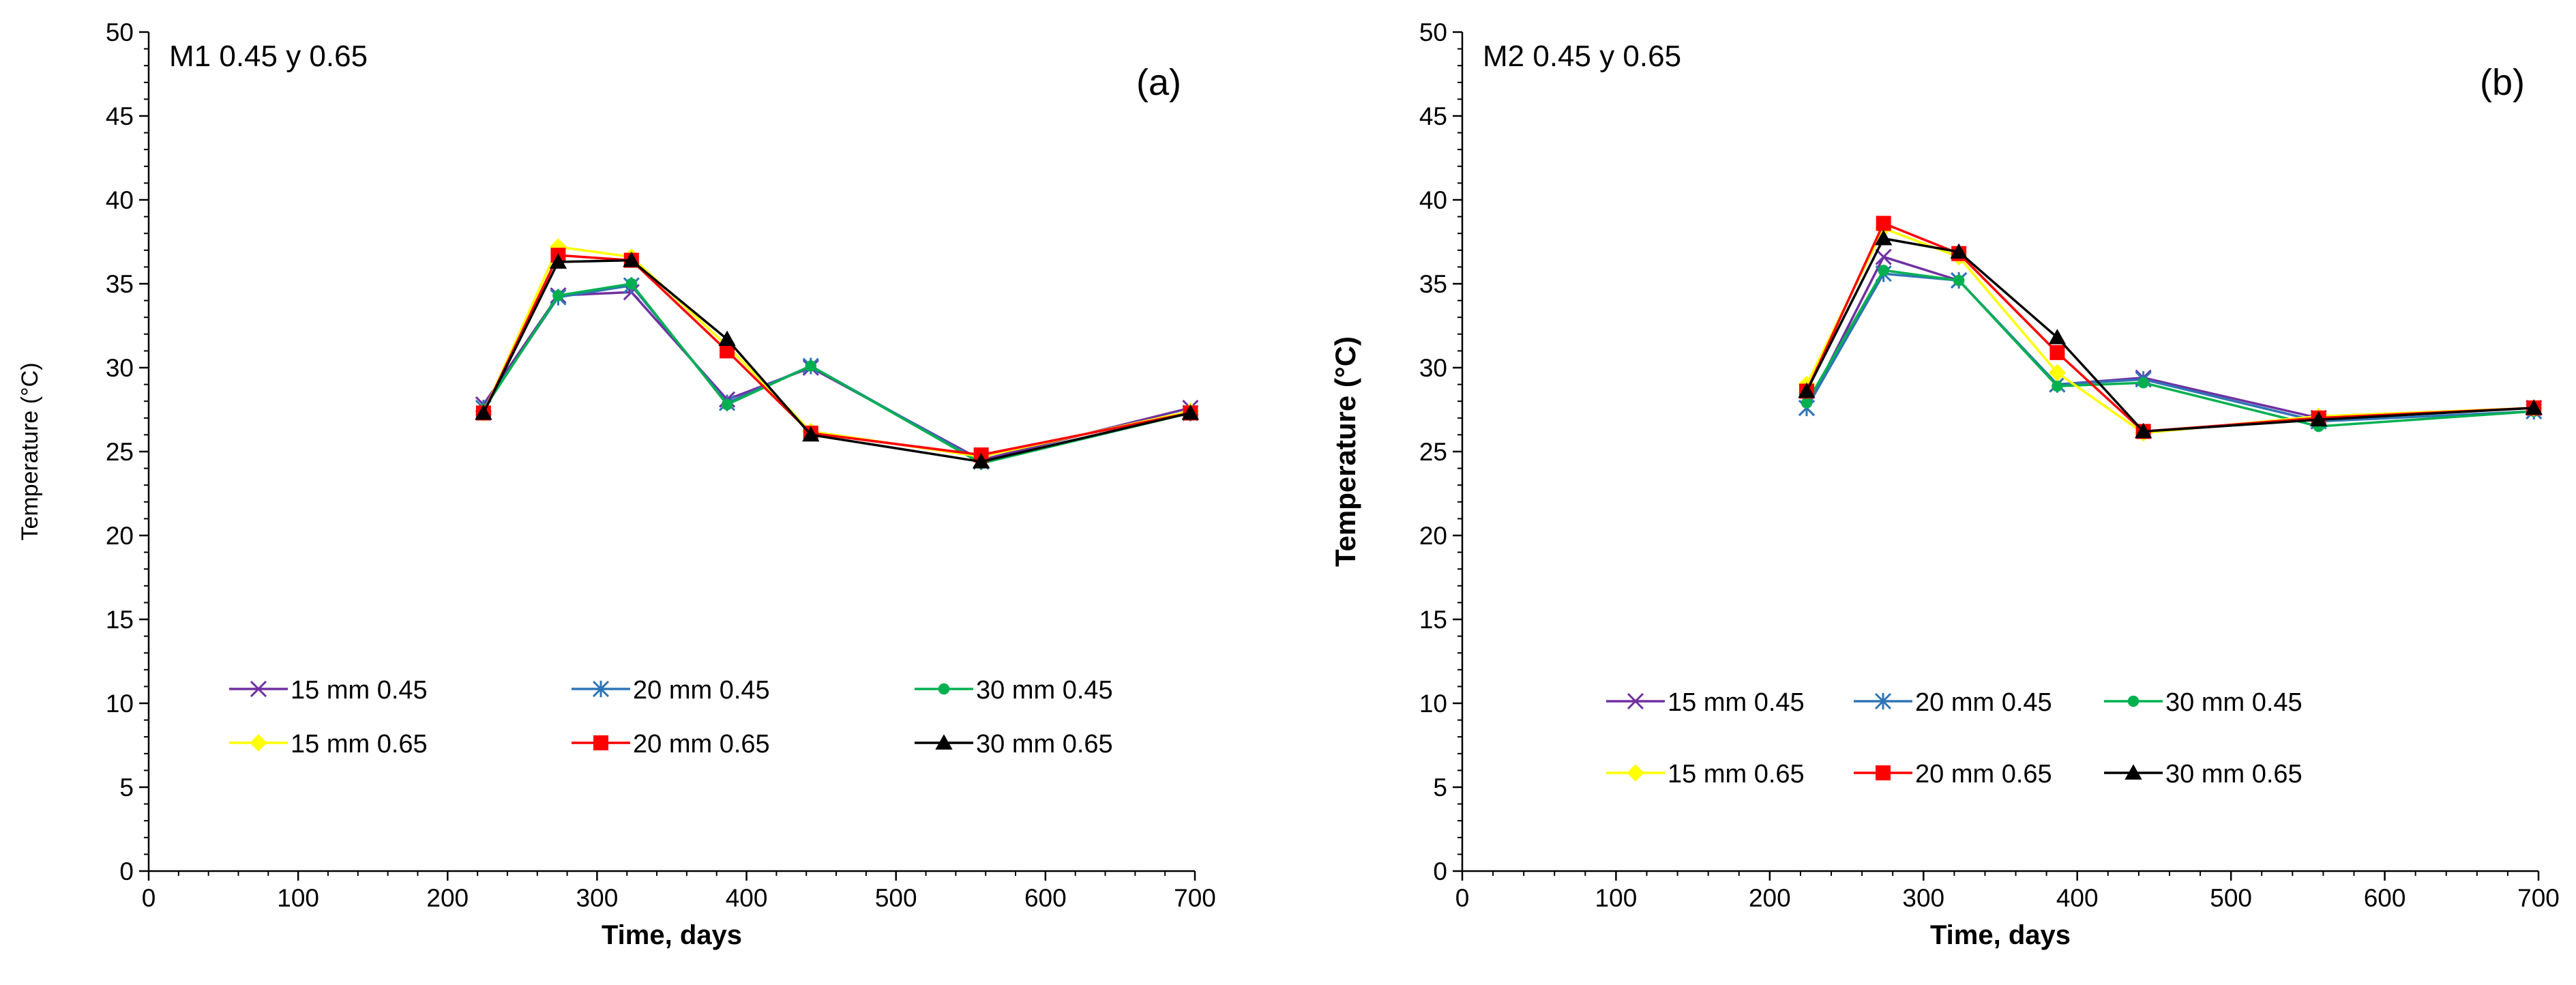 This screenshot has width=2576, height=985. Describe the element at coordinates (1433, 200) in the screenshot. I see `y-tick-label: 40` at that location.